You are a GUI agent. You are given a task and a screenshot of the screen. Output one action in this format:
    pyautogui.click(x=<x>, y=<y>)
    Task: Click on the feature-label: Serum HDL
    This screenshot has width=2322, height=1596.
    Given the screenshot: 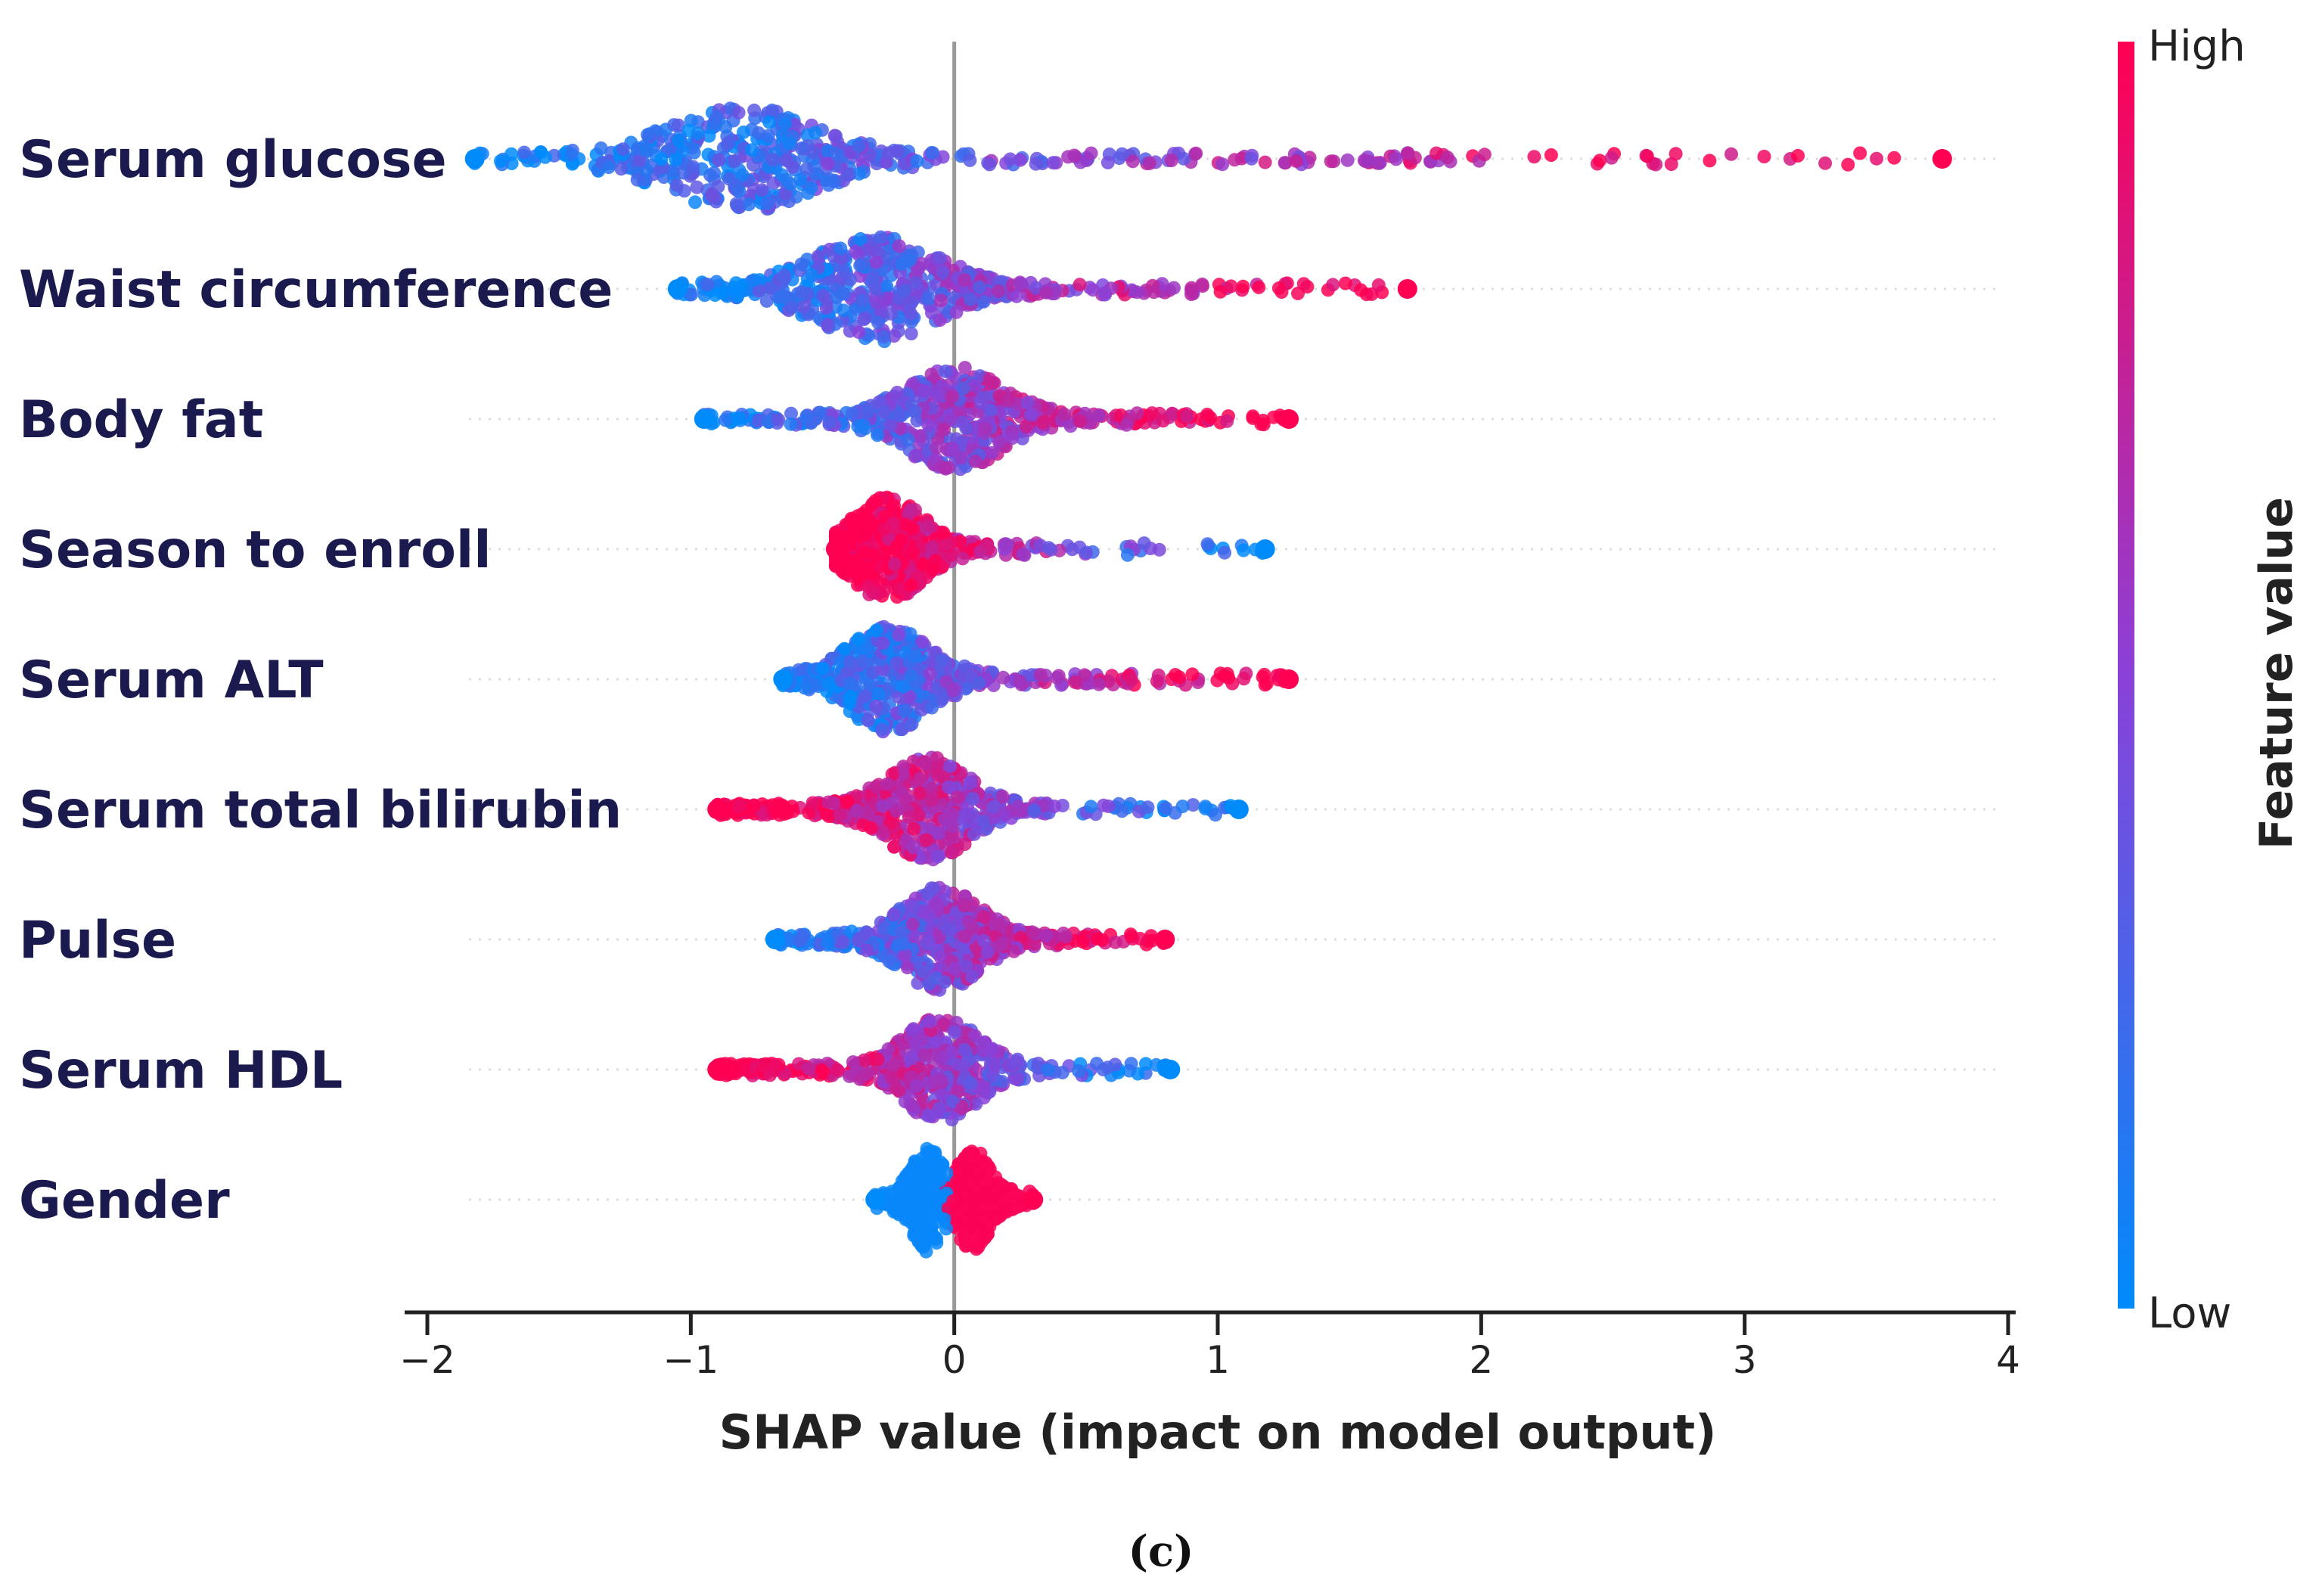 What is the action you would take?
    pyautogui.click(x=181, y=1071)
    